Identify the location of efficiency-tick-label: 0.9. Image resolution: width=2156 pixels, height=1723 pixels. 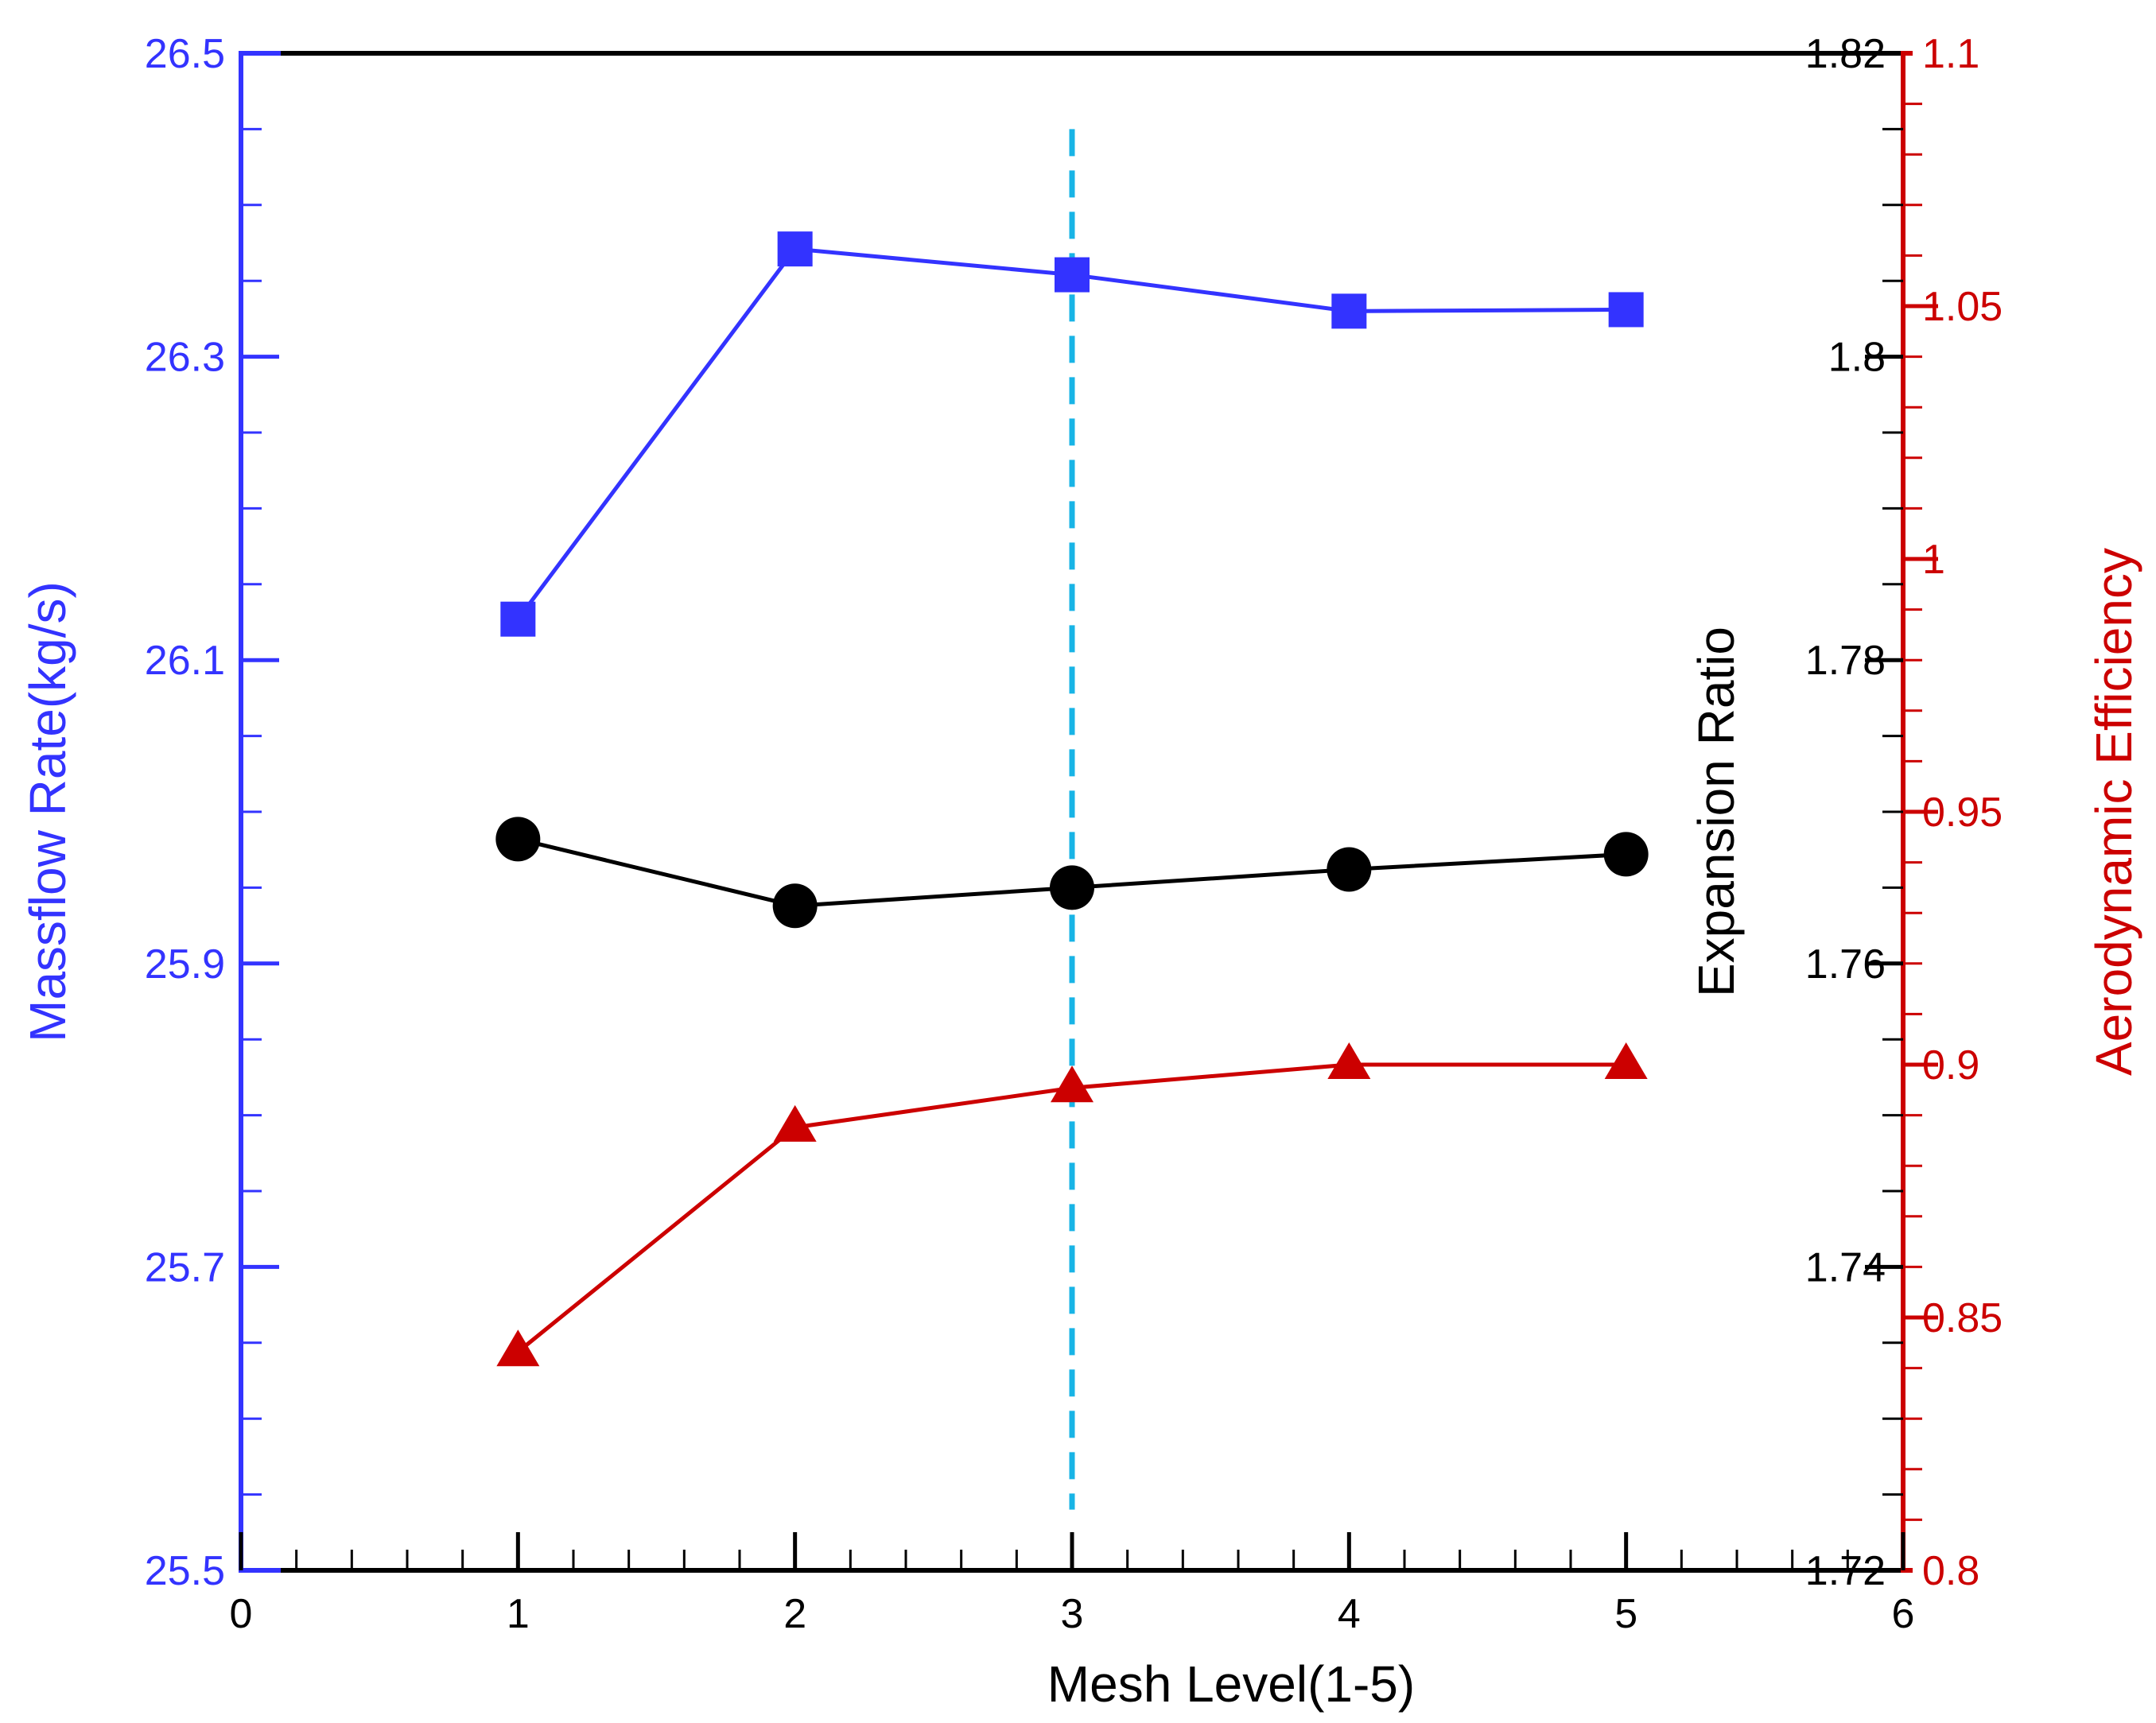
(1950, 1065).